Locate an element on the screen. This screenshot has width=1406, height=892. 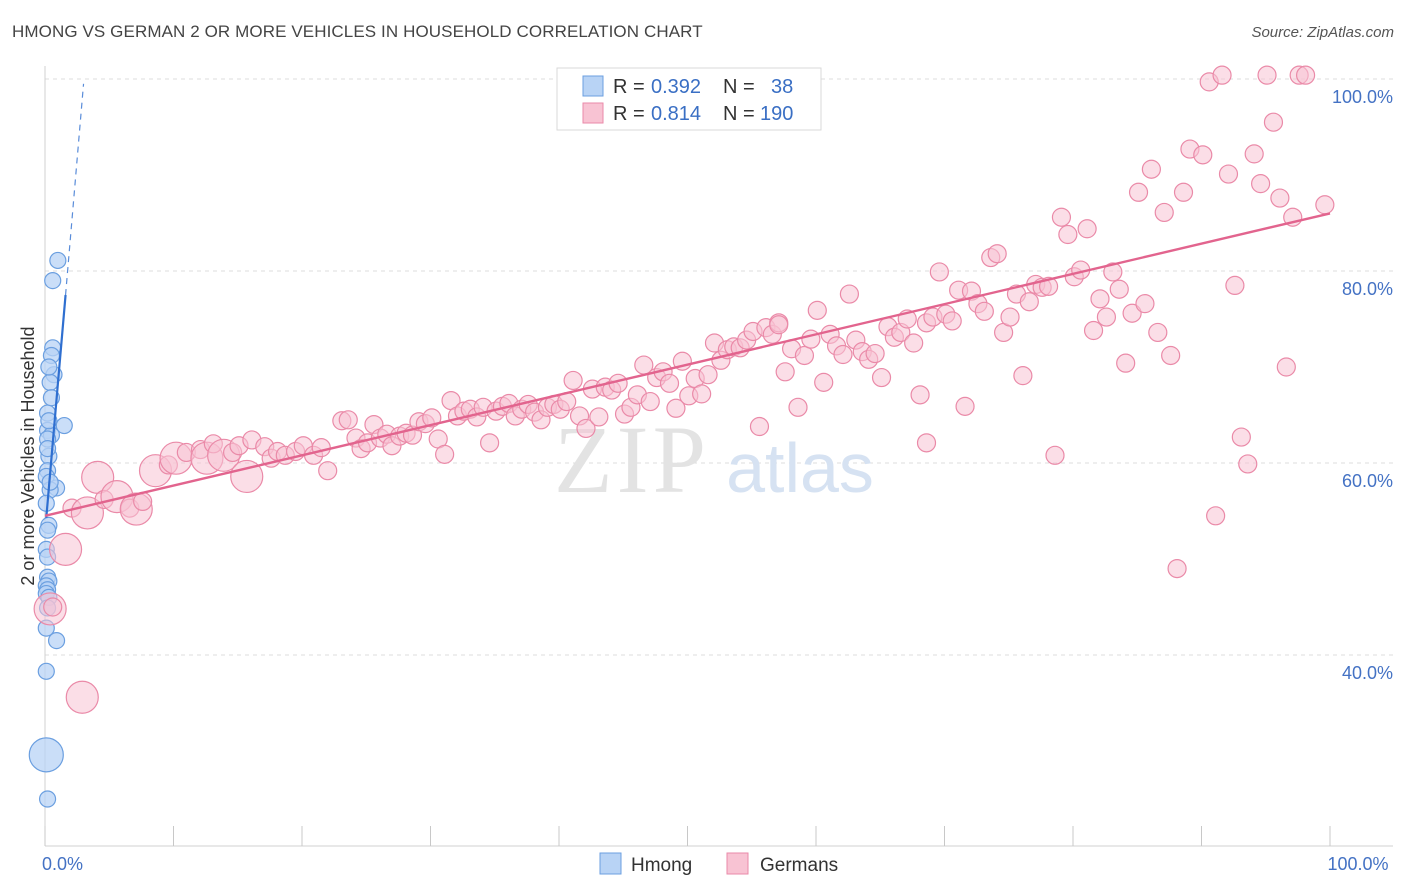
hmong-trend-extension is located at coordinates (74, 189).